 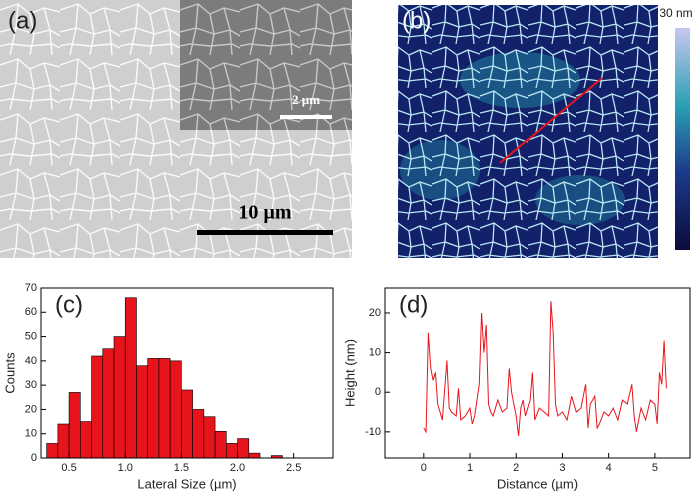 What do you see at coordinates (9, 373) in the screenshot?
I see `y-axis-label: Counts` at bounding box center [9, 373].